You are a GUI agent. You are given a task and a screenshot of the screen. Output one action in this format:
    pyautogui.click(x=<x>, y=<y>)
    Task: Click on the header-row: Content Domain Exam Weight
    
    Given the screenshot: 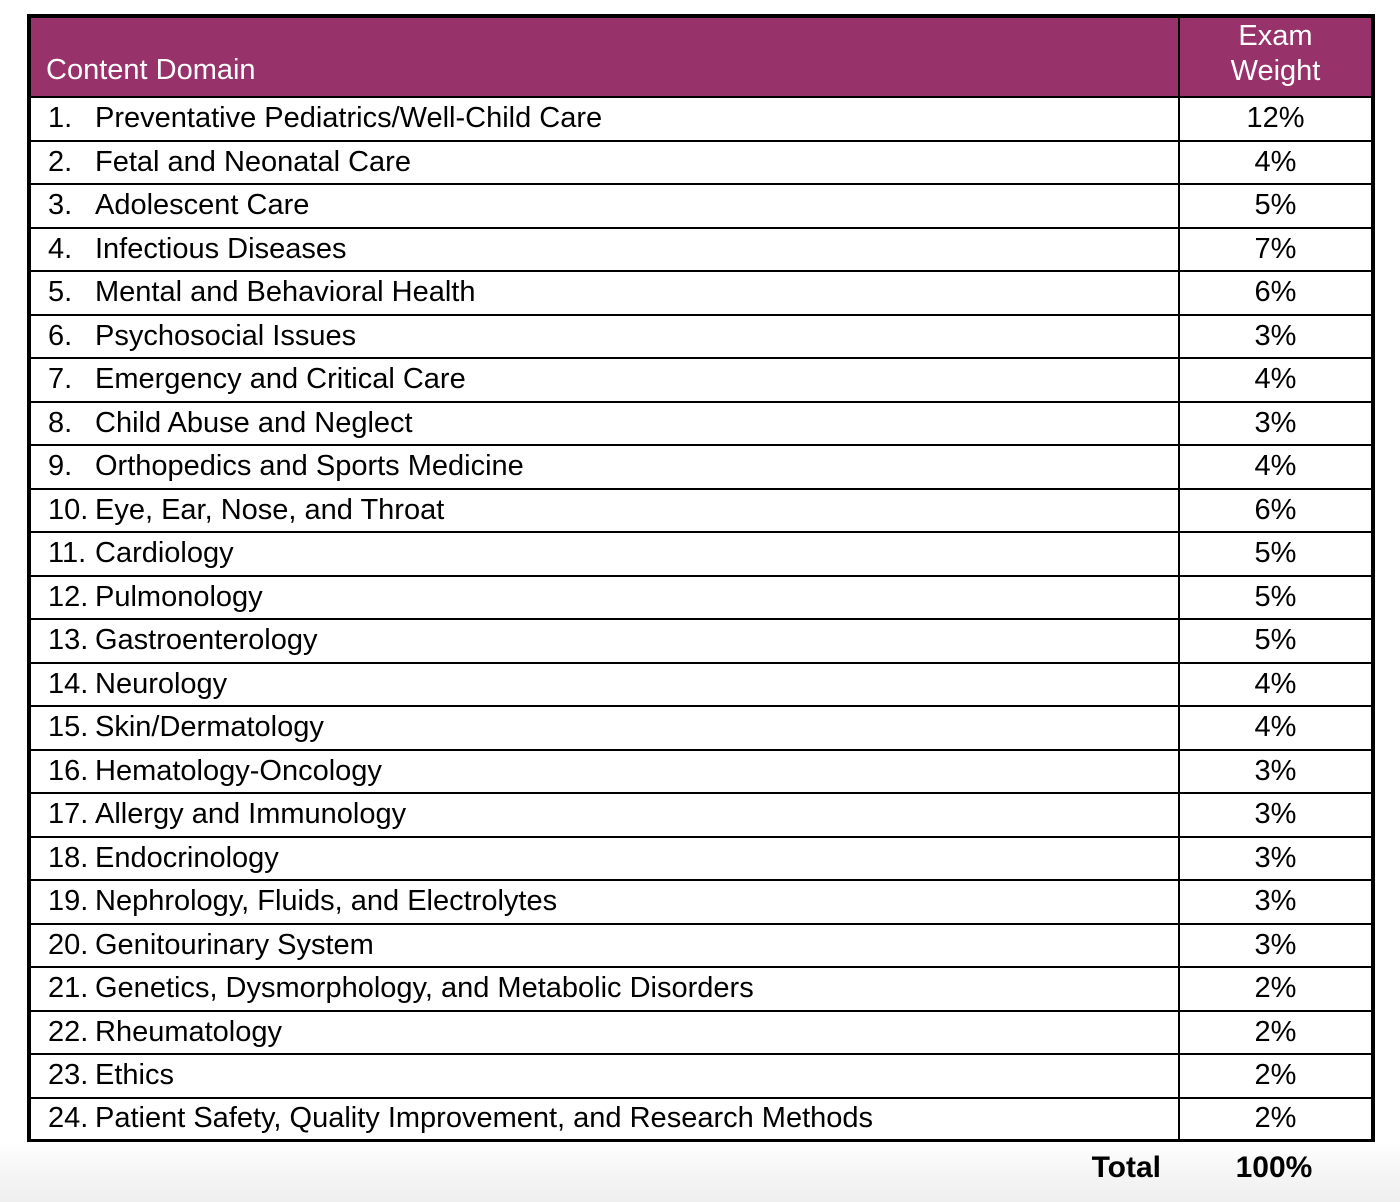 What is the action you would take?
    pyautogui.click(x=701, y=56)
    